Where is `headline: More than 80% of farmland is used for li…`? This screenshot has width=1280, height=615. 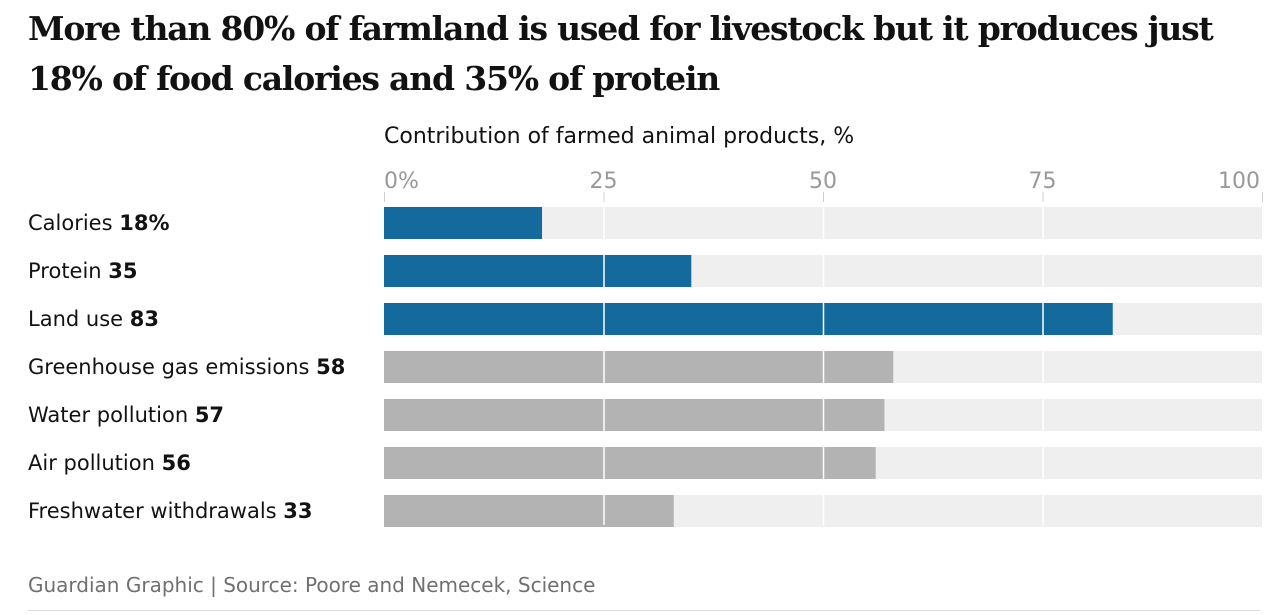
headline: More than 80% of farmland is used for li… is located at coordinates (621, 53).